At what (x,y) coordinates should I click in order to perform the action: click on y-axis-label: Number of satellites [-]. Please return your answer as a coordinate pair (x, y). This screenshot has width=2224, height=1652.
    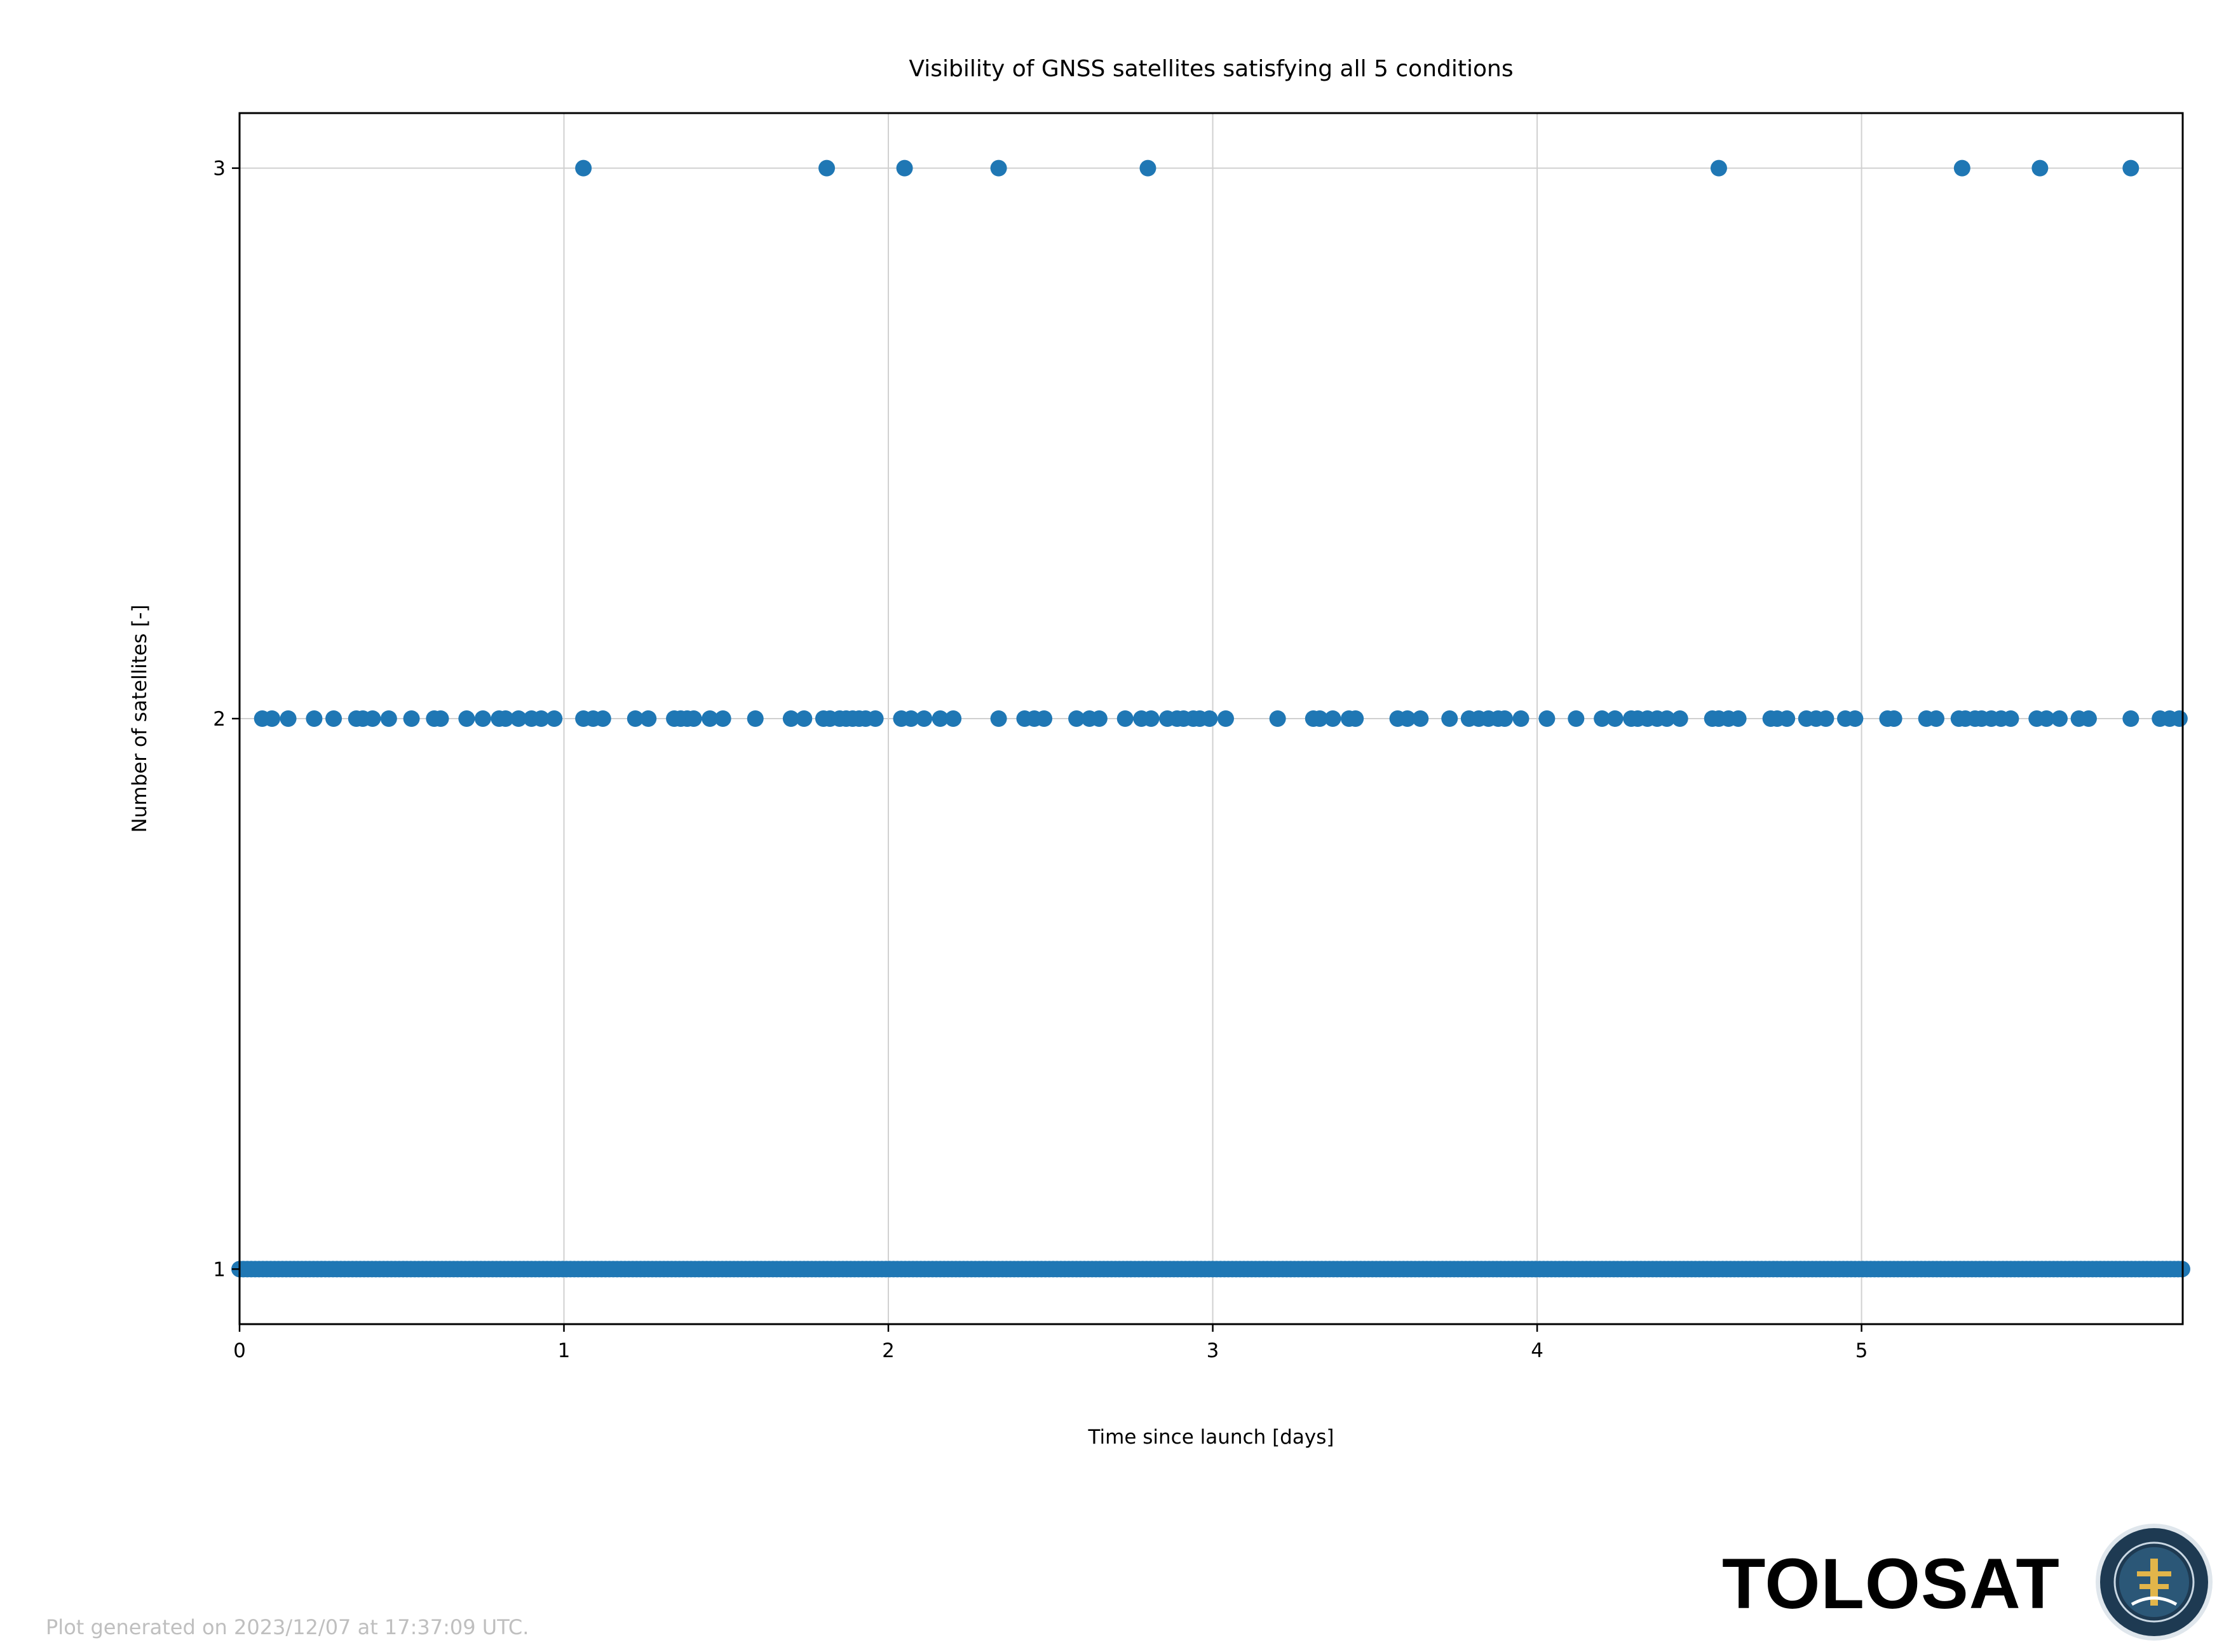
    Looking at the image, I should click on (139, 719).